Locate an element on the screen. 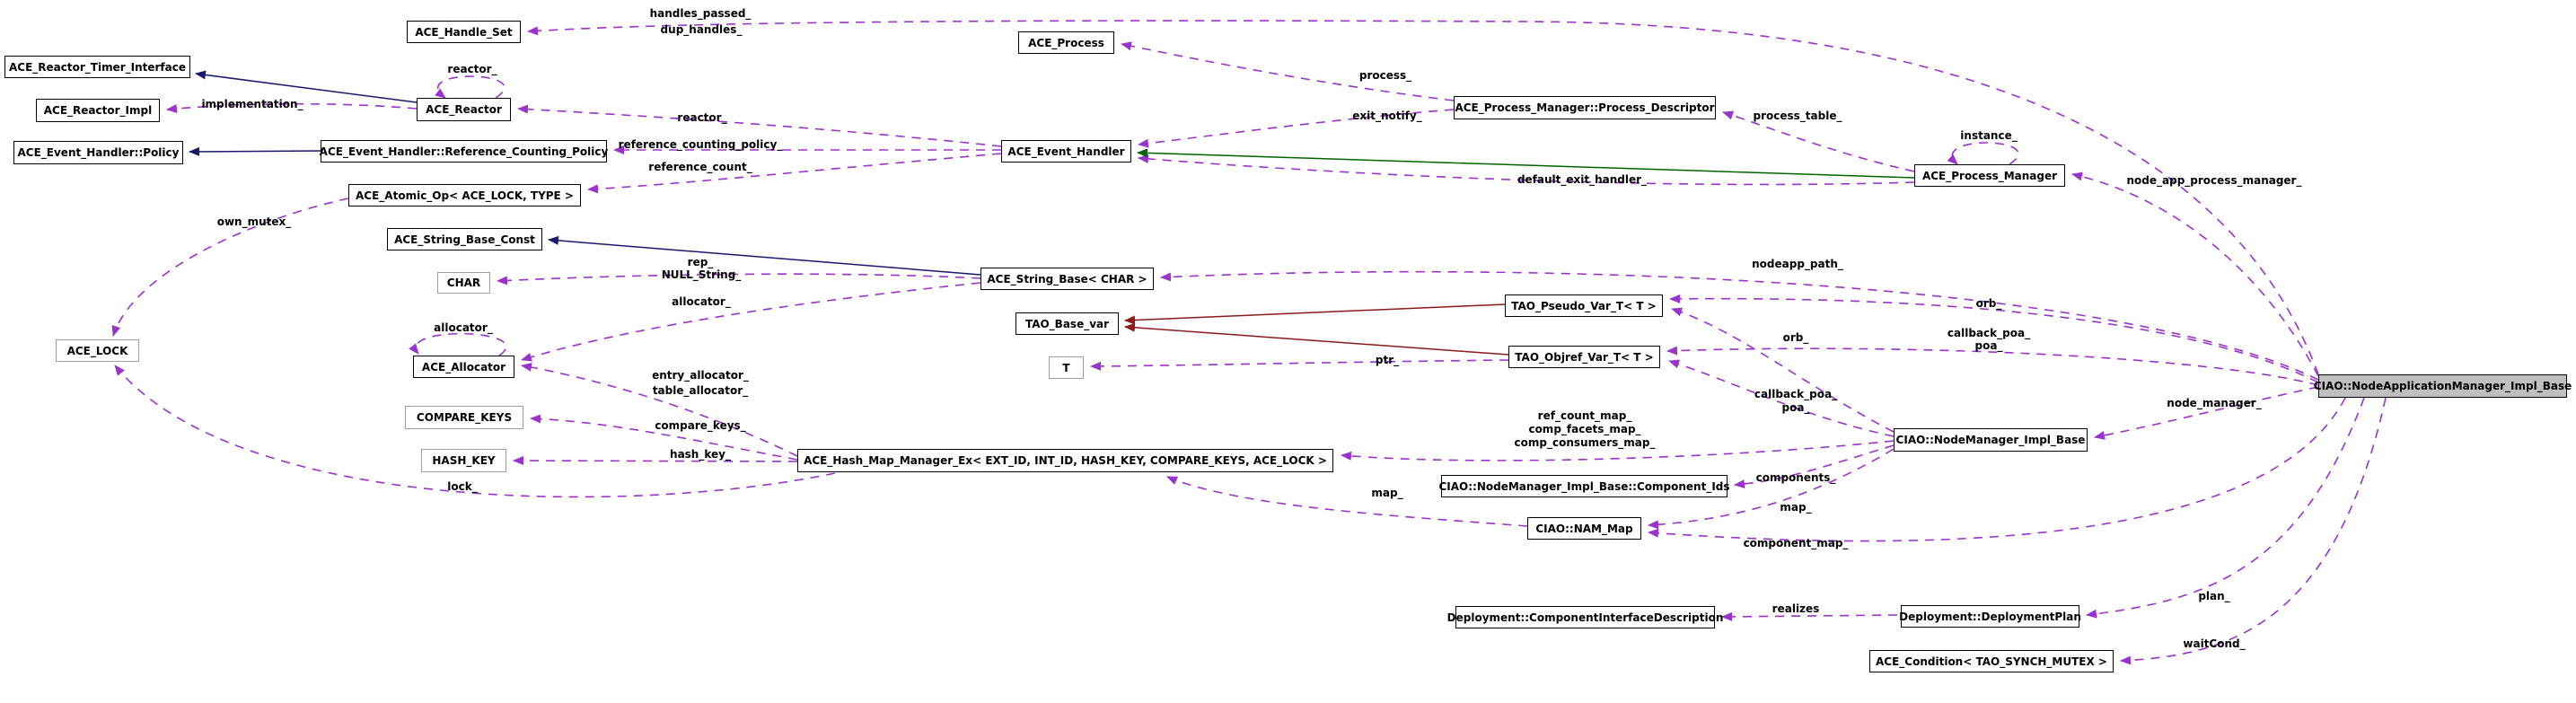 This screenshot has width=2576, height=703. edge-label-default-exit-handler: default_exit_handler_ is located at coordinates (1582, 179).